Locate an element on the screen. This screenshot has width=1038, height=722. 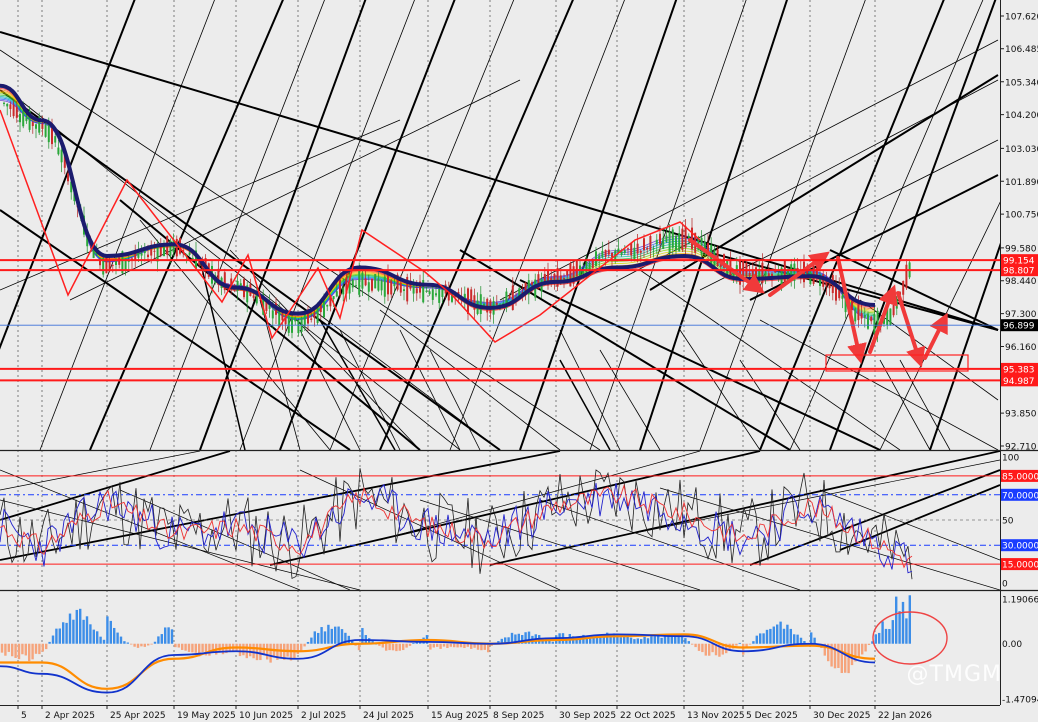
osc-level-label: 30.0000 is located at coordinates (1020, 547).